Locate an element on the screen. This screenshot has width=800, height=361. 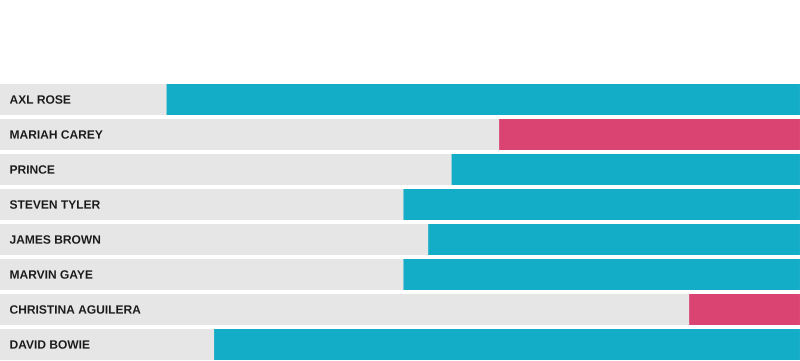
y-tick-label: DAVID BOWIE is located at coordinates (50, 344).